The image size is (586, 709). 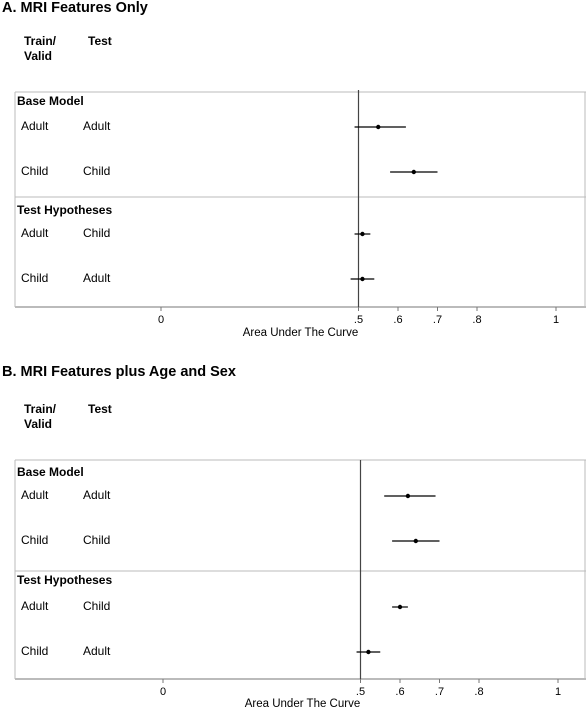 I want to click on chart-title: B. MRI Features plus Age and Sex, so click(x=119, y=372).